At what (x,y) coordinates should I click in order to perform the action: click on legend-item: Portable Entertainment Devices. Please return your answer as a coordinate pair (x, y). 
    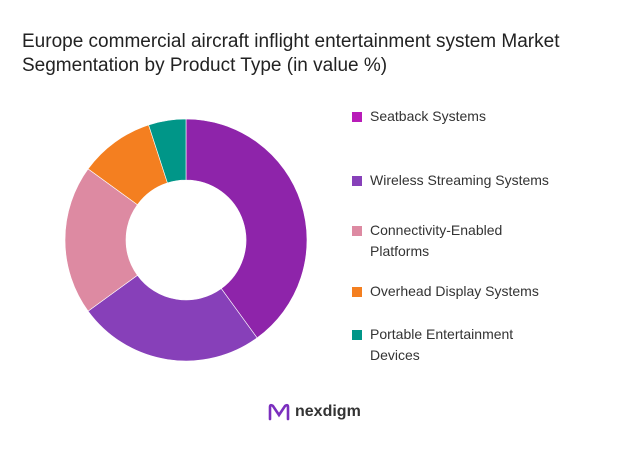
    Looking at the image, I should click on (448, 345).